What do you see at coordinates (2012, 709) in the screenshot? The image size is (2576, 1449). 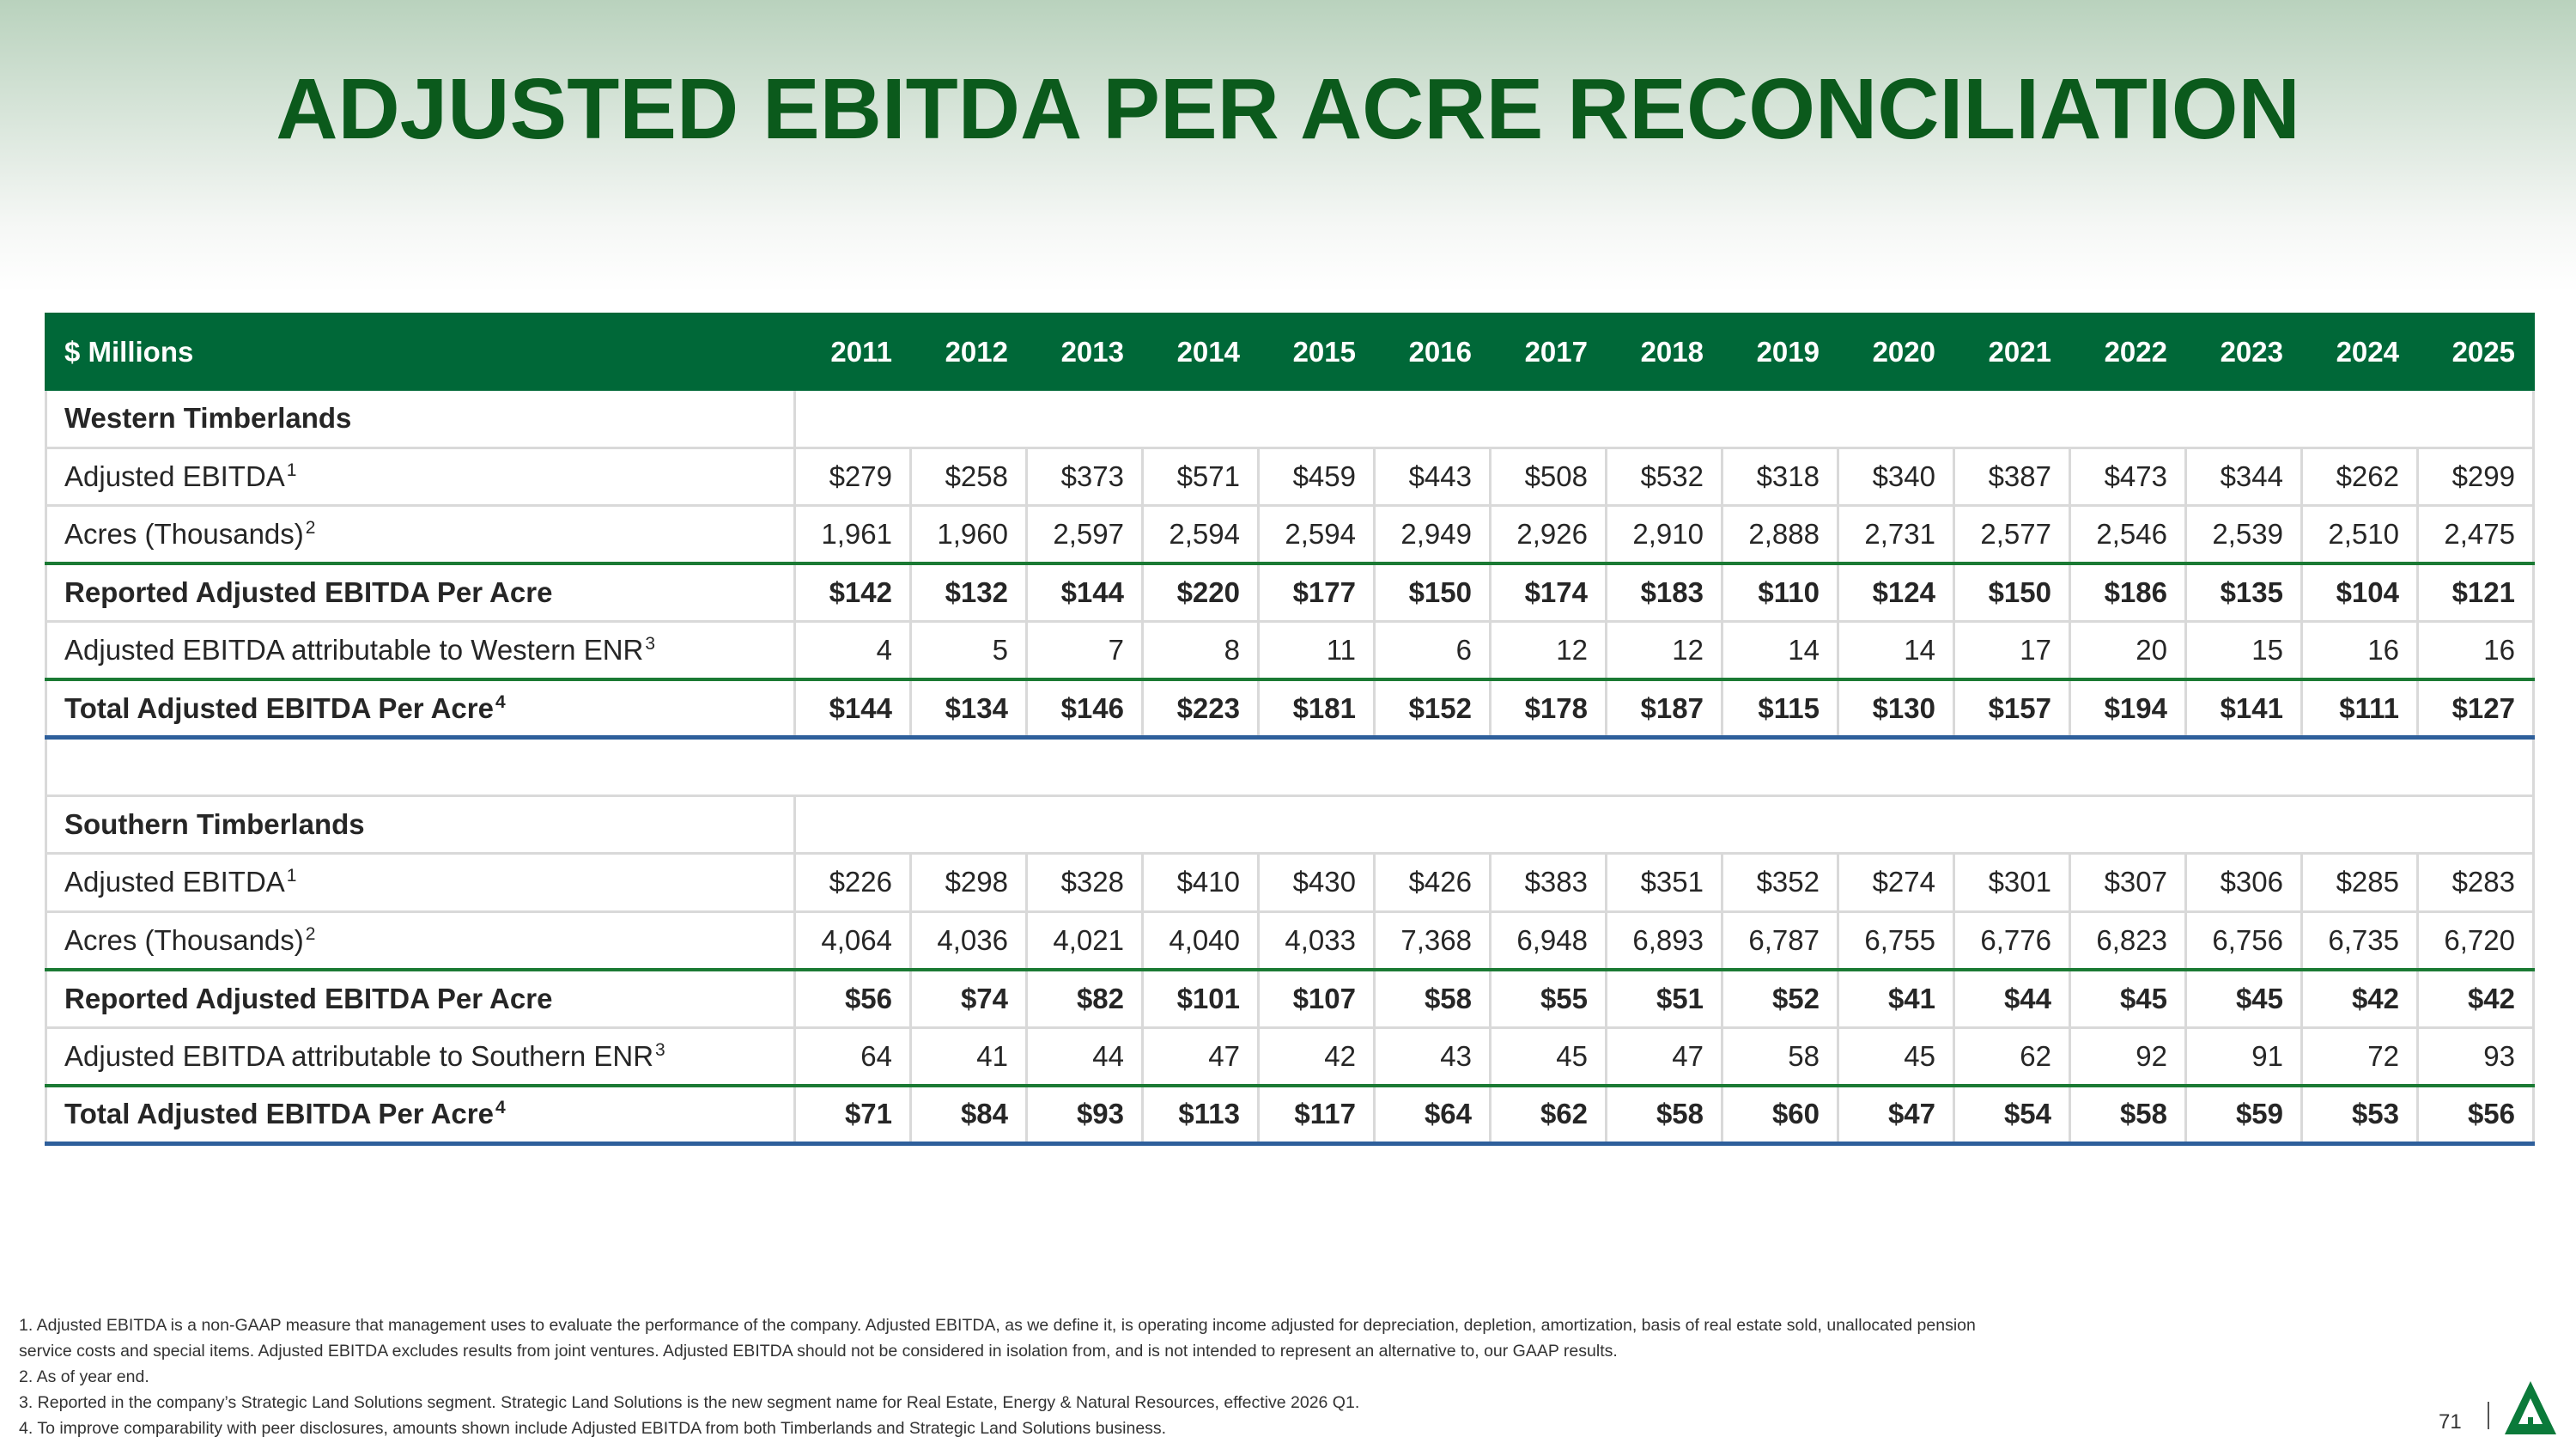 I see `table-cell: $157` at bounding box center [2012, 709].